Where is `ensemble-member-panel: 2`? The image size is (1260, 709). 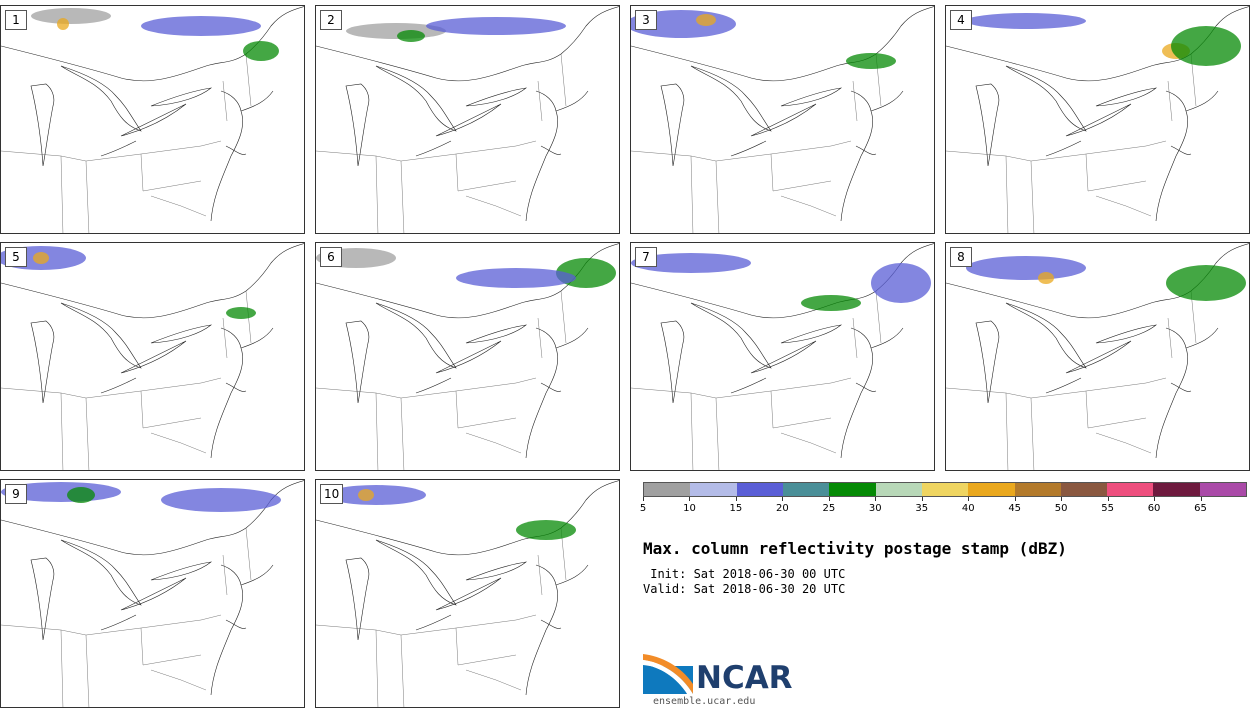 ensemble-member-panel: 2 is located at coordinates (467, 119).